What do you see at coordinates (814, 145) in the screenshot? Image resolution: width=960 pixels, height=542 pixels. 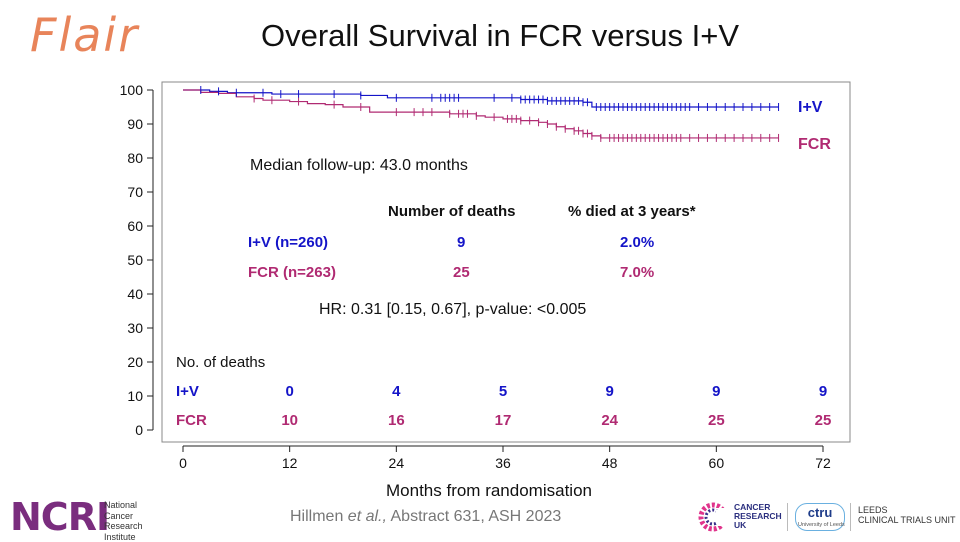 I see `series-label-fcr: FCR` at bounding box center [814, 145].